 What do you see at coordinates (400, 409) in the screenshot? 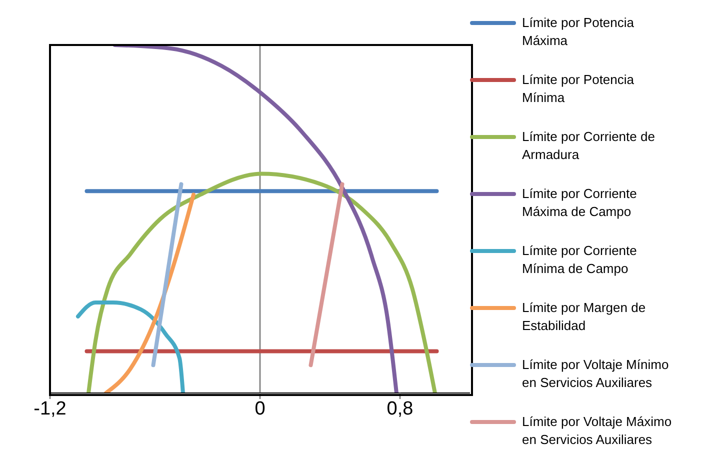
I see `x-tick-label: 0,8` at bounding box center [400, 409].